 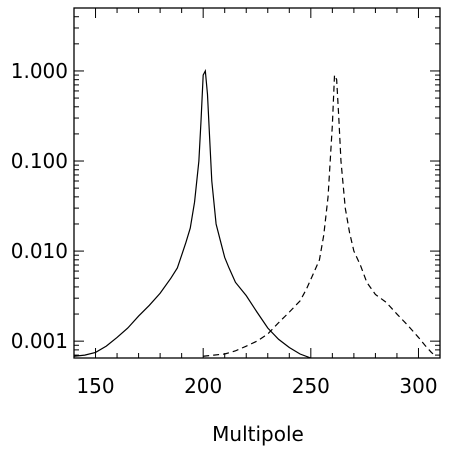 I want to click on y-tick-label: 1.000, so click(x=39, y=71).